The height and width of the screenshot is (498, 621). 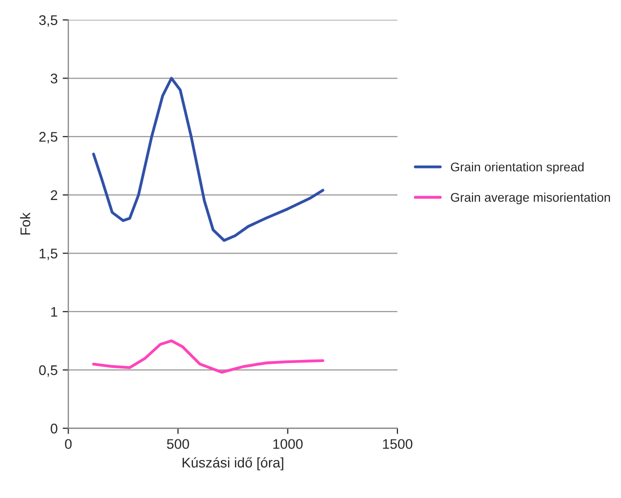 I want to click on y-tick-label: 1, so click(x=54, y=312).